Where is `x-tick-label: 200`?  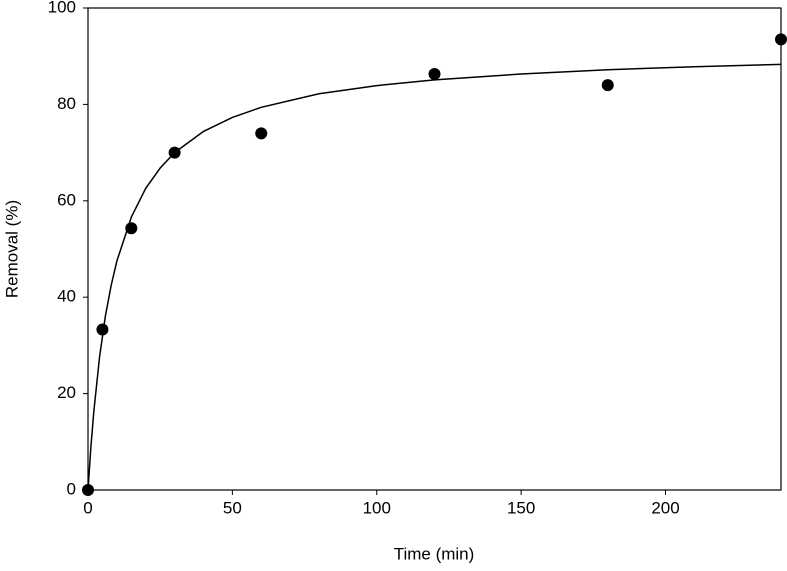
x-tick-label: 200 is located at coordinates (665, 507).